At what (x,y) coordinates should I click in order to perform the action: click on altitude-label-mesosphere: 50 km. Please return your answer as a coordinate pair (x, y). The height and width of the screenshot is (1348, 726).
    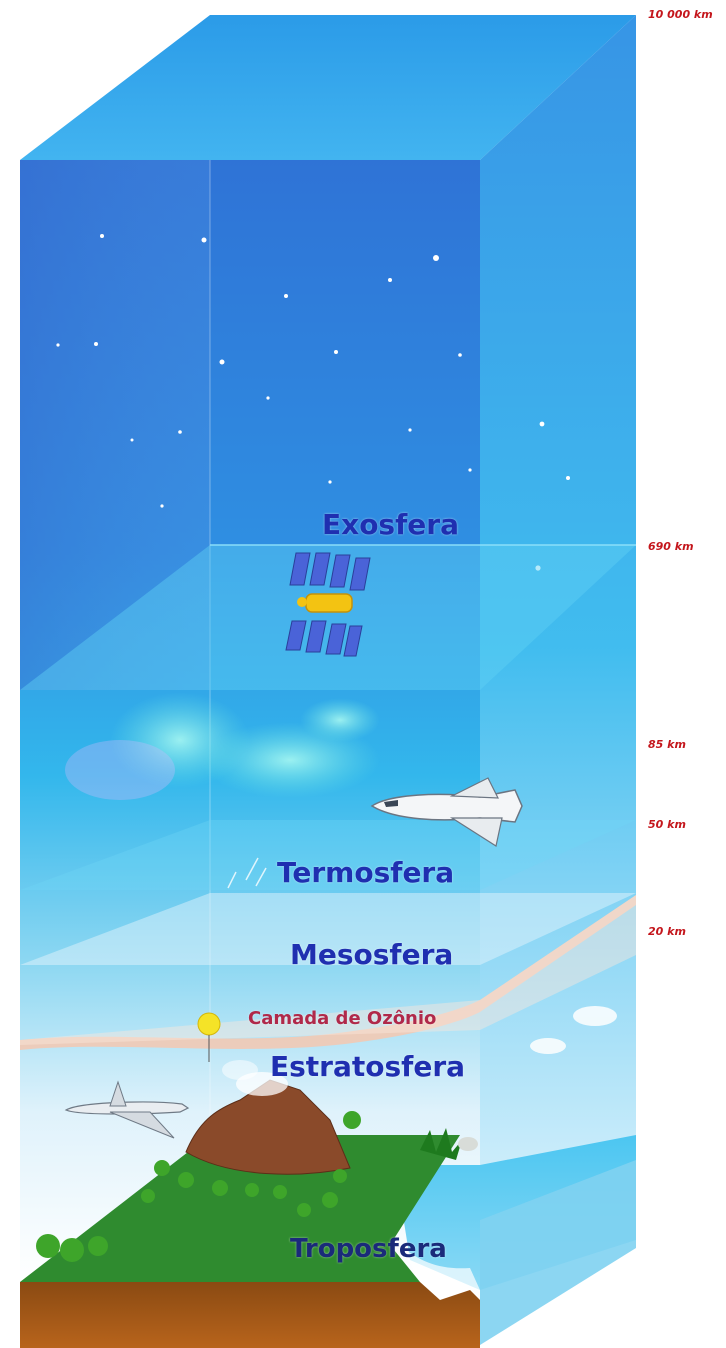
    Looking at the image, I should click on (667, 824).